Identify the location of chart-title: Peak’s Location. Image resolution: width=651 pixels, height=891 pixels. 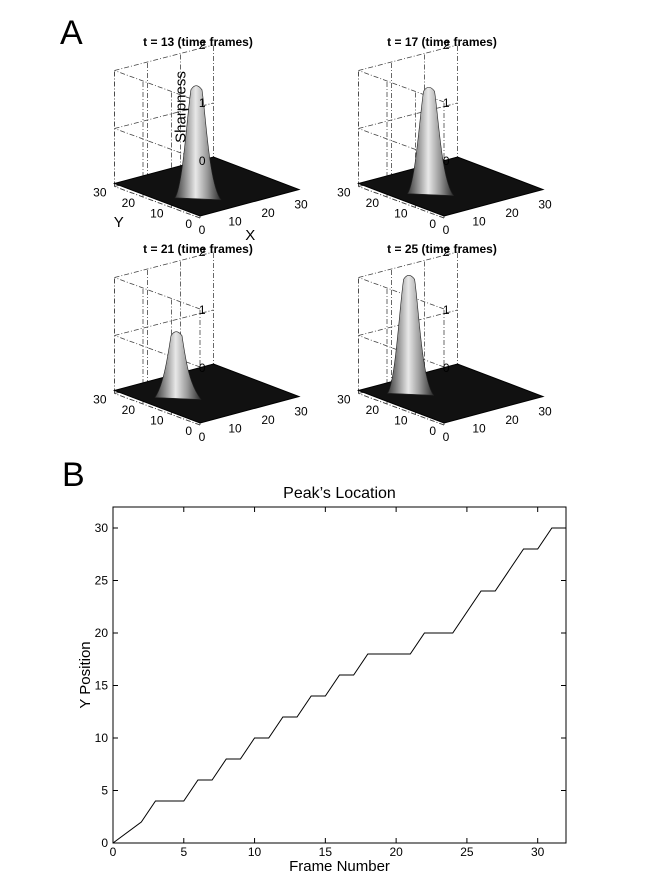
(339, 493).